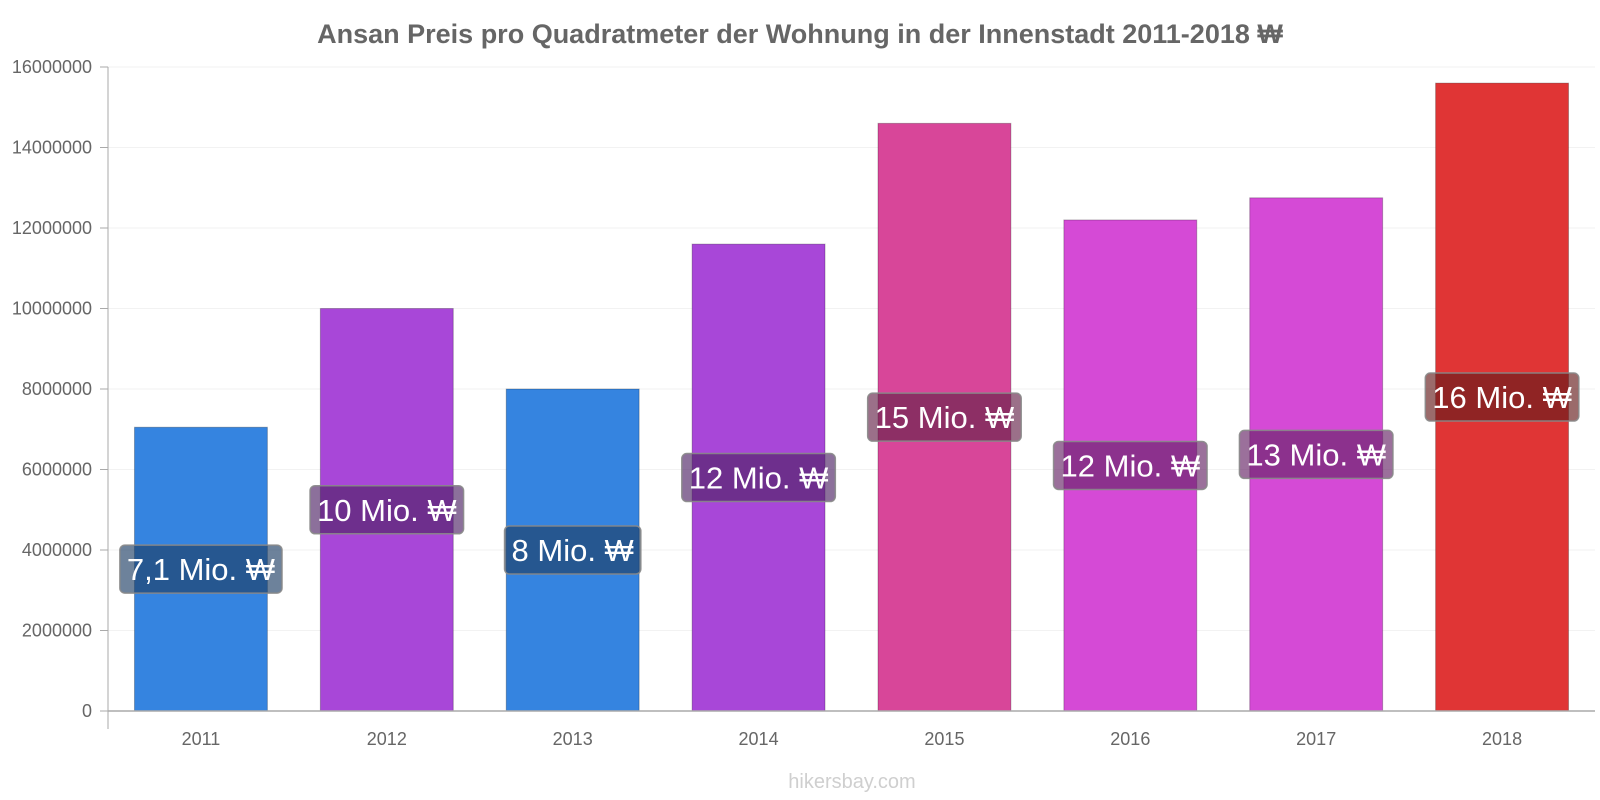 This screenshot has width=1600, height=800. I want to click on data-label-box: 16 Mio. ₩, so click(1502, 397).